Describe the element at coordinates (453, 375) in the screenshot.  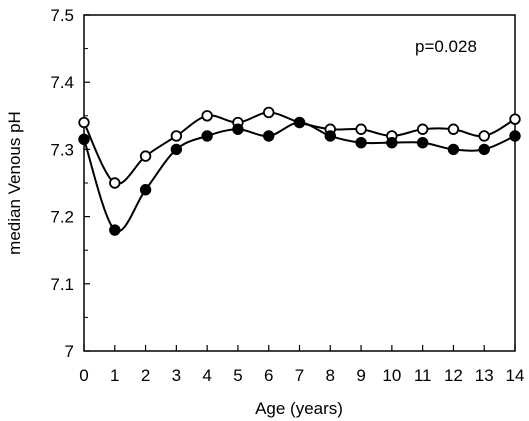
I see `x-tick-label: 12` at that location.